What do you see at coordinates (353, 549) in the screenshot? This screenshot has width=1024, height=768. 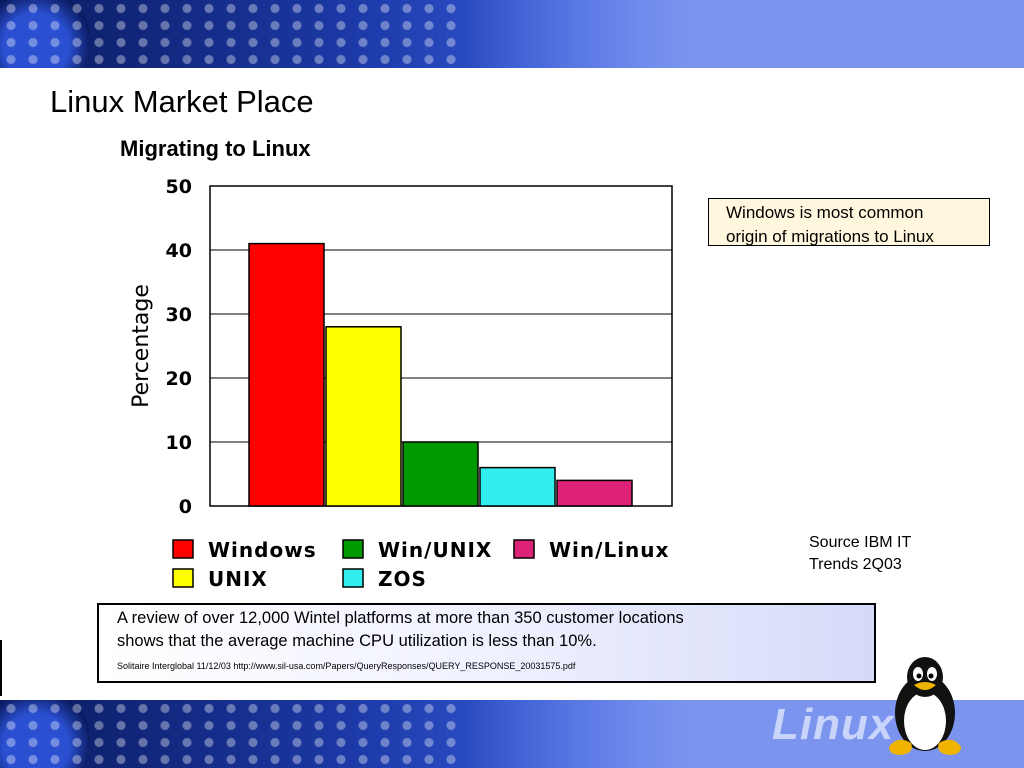 I see `legend-swatch-win-unix` at bounding box center [353, 549].